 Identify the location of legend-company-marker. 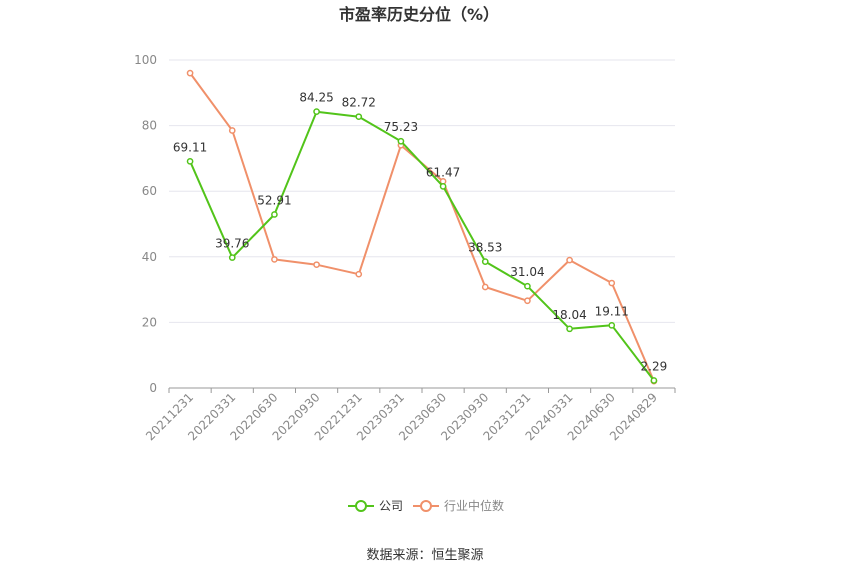
(361, 506).